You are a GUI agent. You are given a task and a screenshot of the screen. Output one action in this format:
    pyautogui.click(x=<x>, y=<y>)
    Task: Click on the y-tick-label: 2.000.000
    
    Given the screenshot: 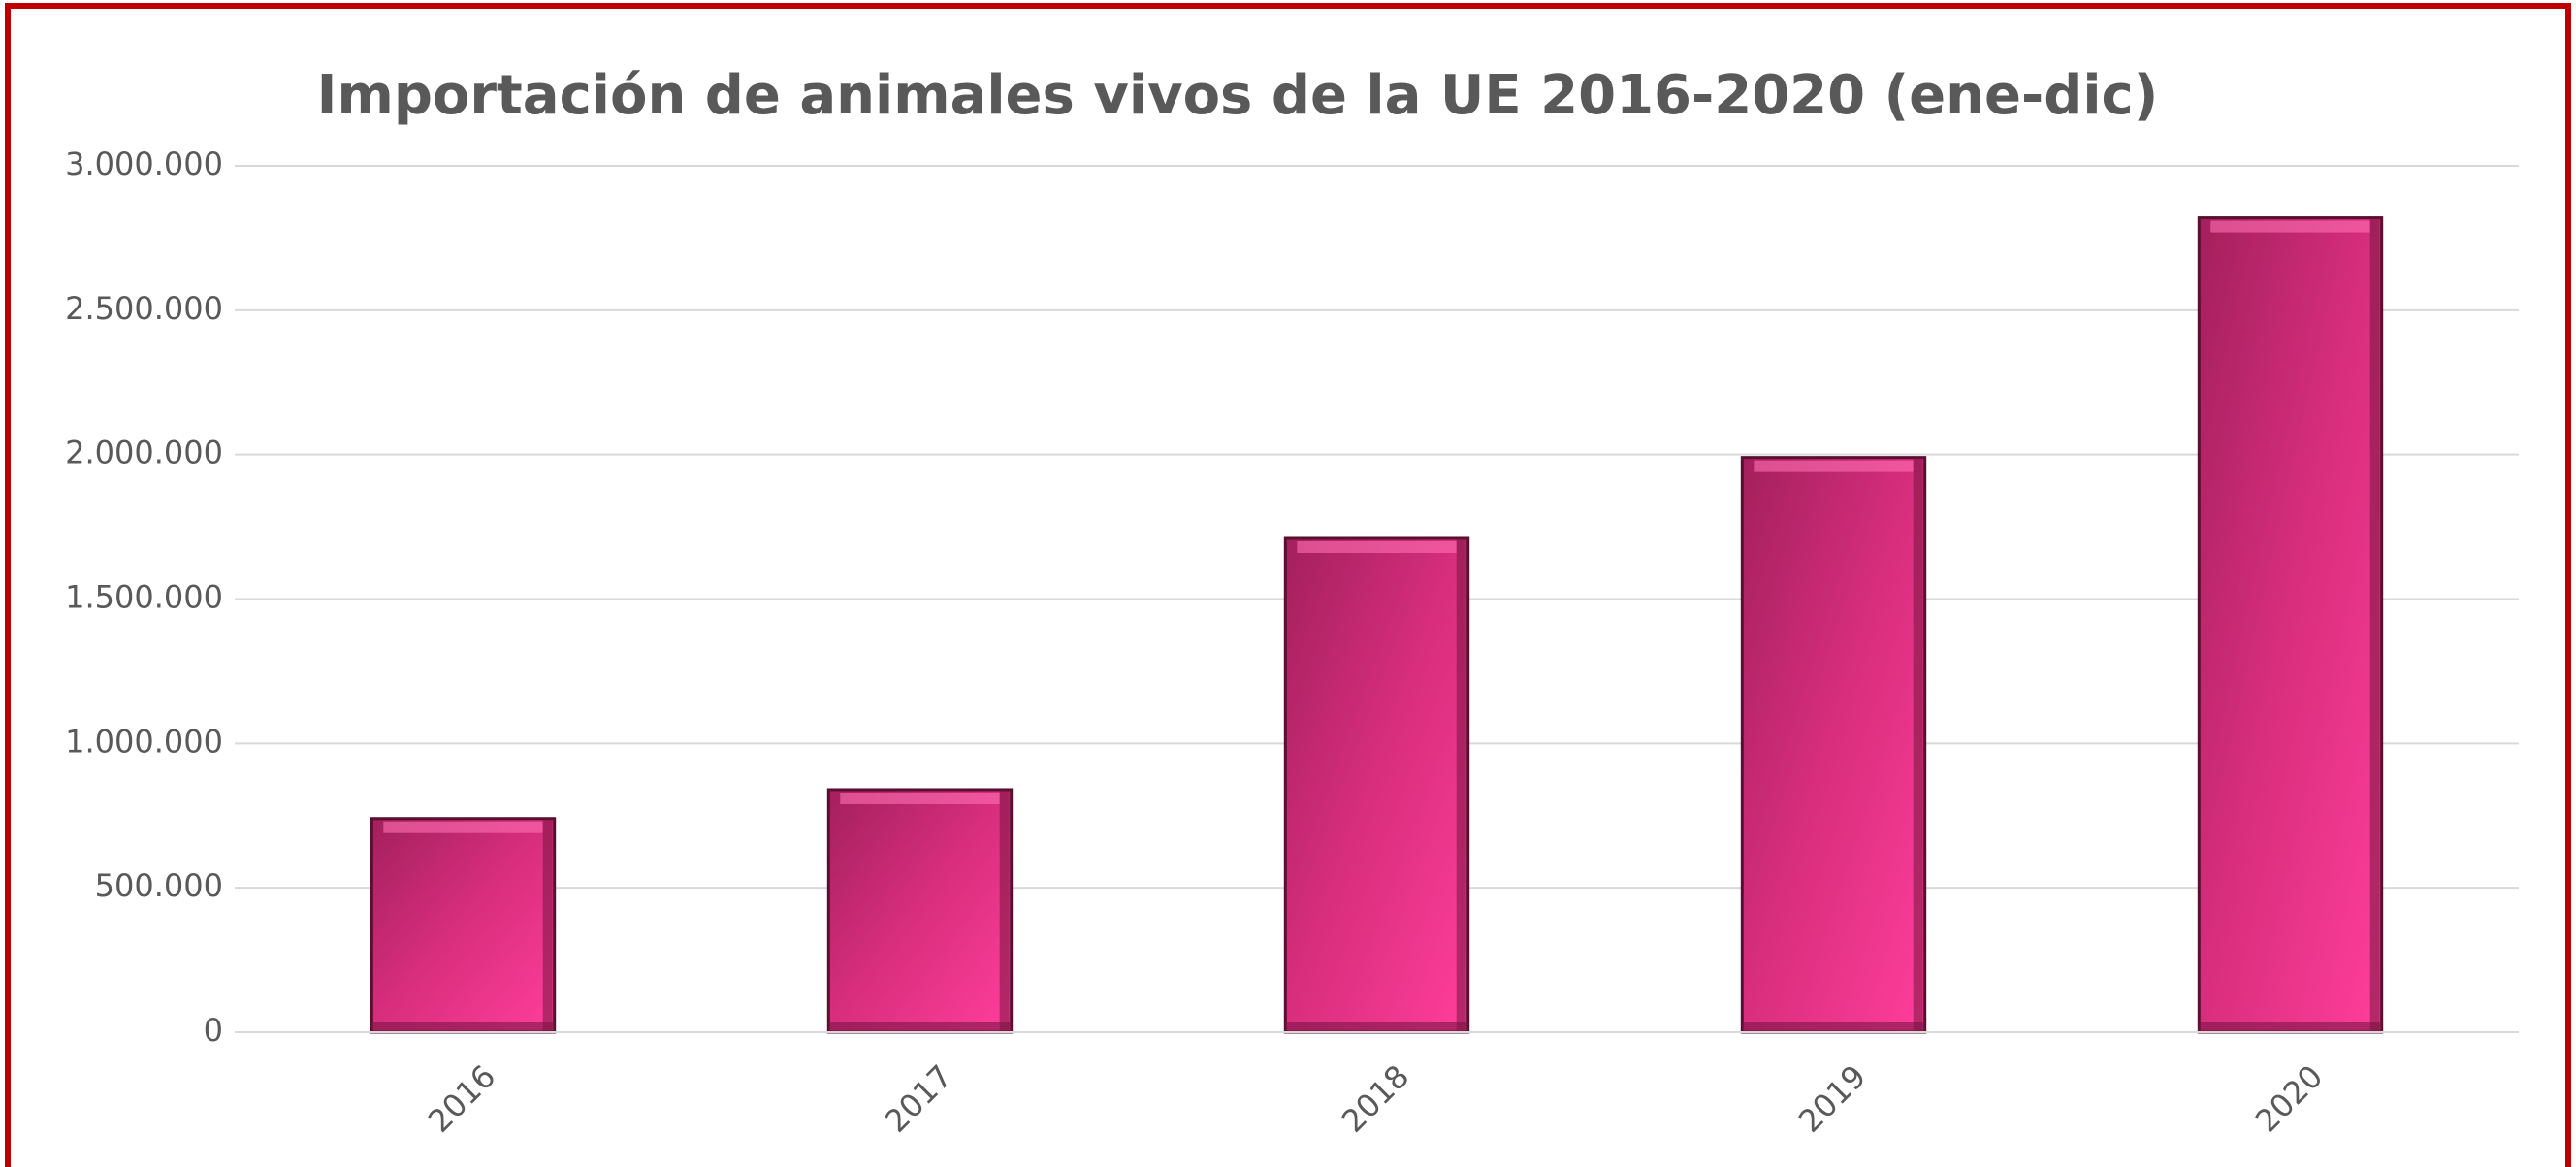 What is the action you would take?
    pyautogui.click(x=144, y=453)
    